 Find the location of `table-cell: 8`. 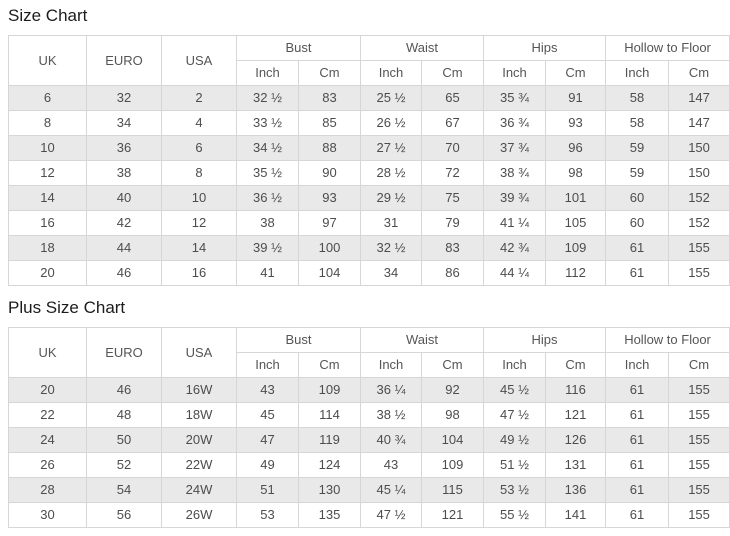

table-cell: 8 is located at coordinates (199, 173).